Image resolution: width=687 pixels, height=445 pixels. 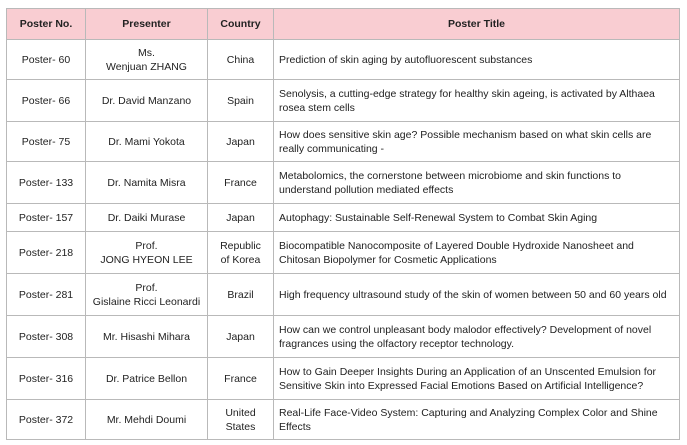 I want to click on country-cell: Brazil, so click(x=240, y=294).